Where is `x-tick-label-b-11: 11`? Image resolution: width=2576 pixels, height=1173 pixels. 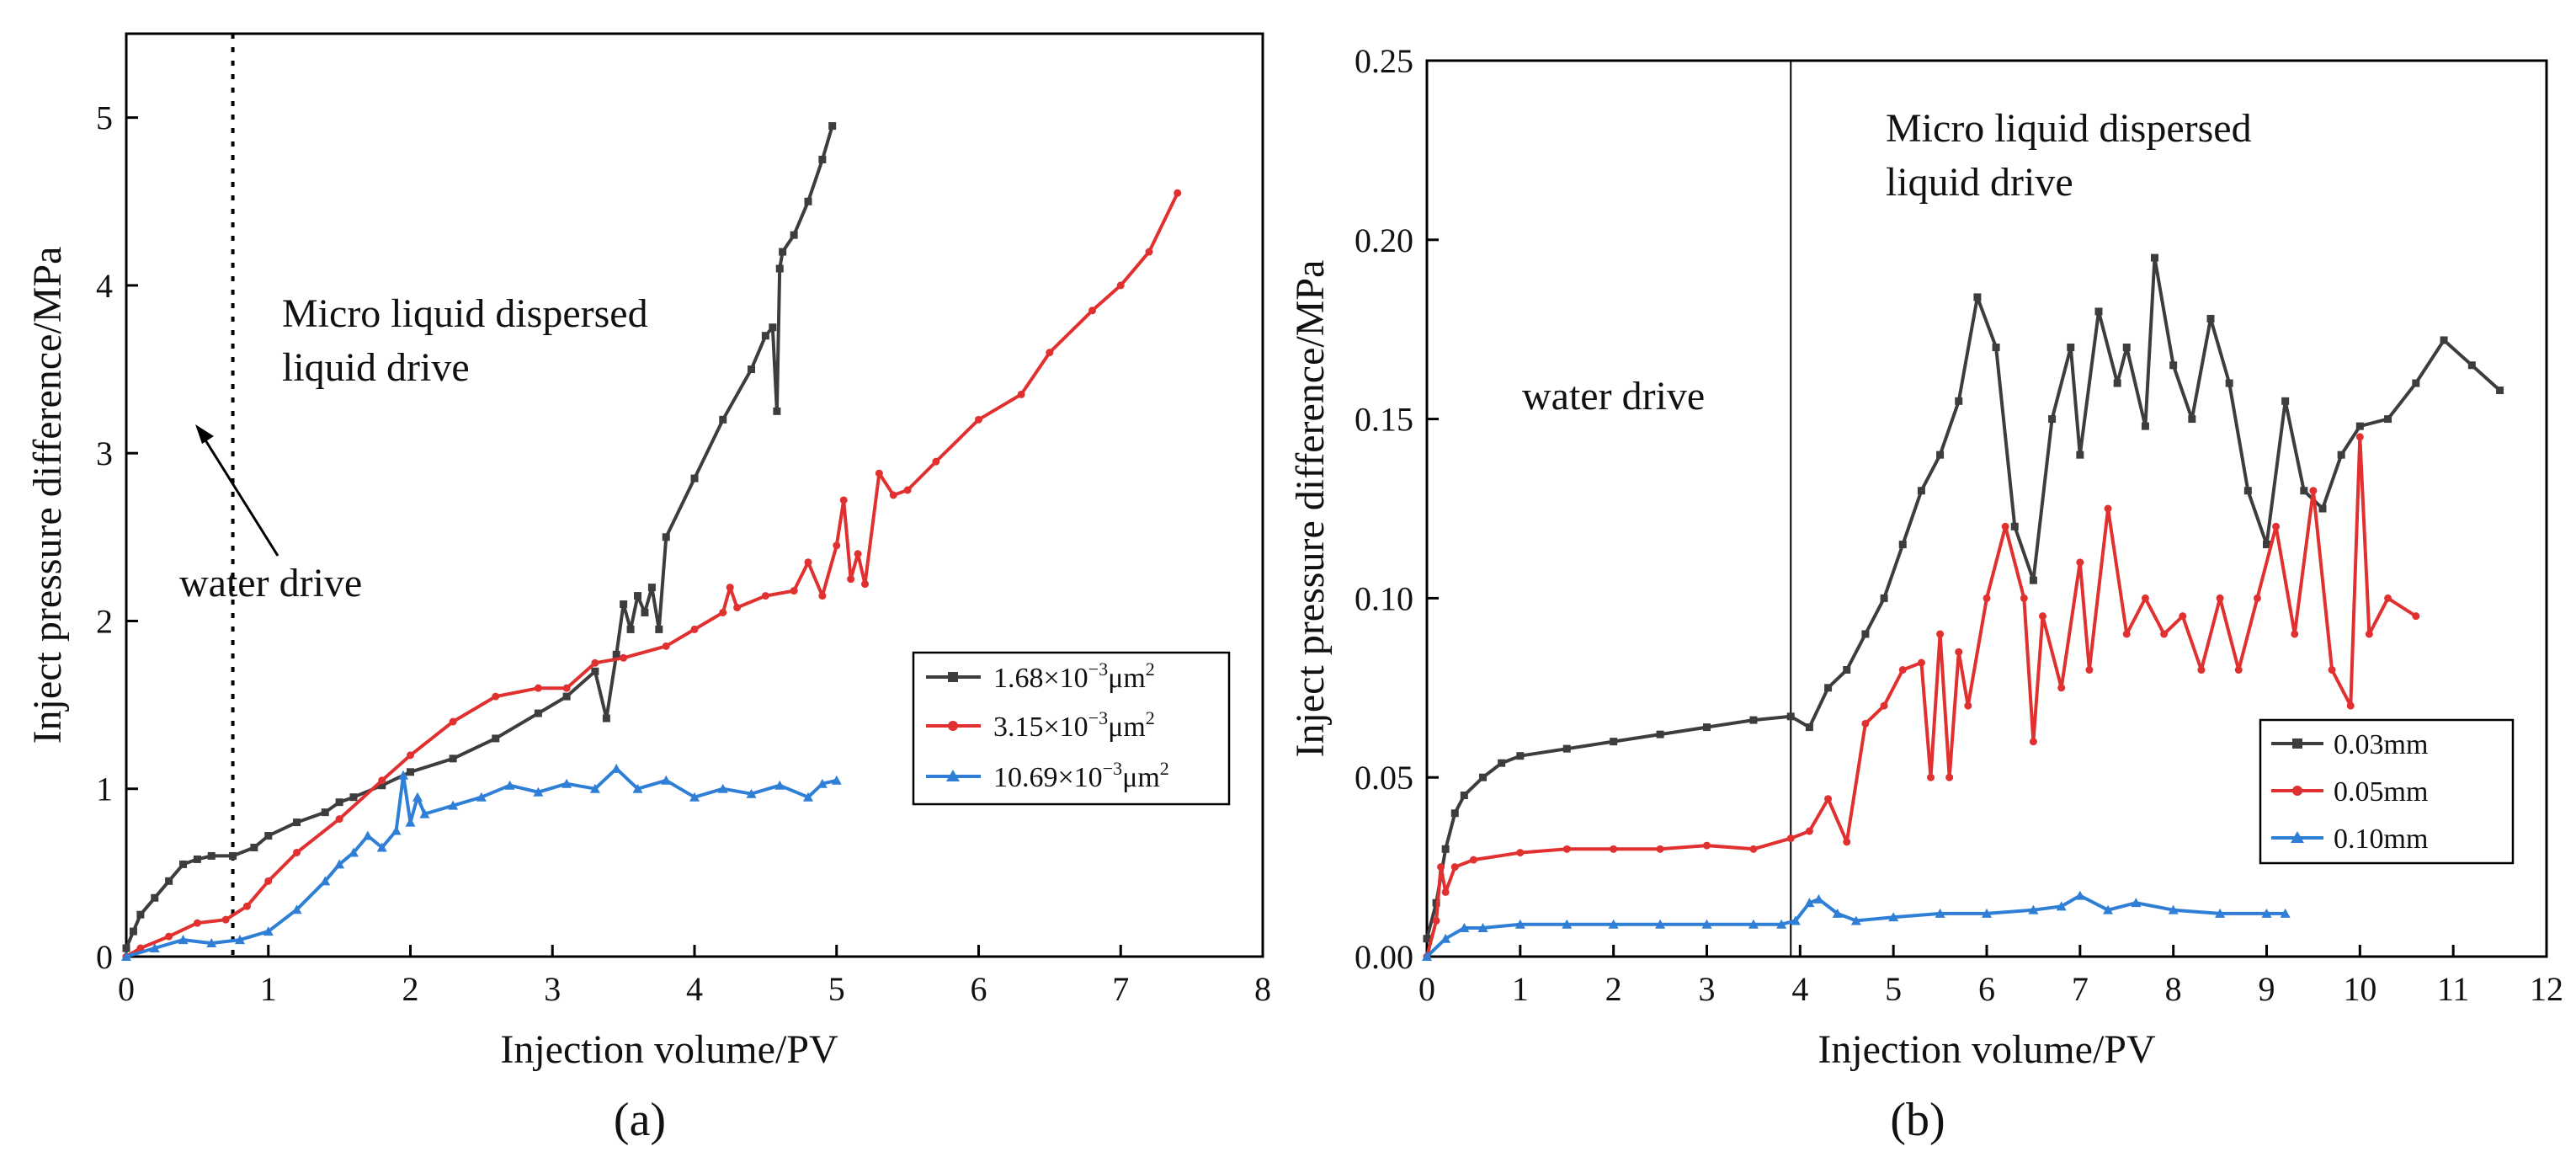
x-tick-label-b-11: 11 is located at coordinates (2453, 989).